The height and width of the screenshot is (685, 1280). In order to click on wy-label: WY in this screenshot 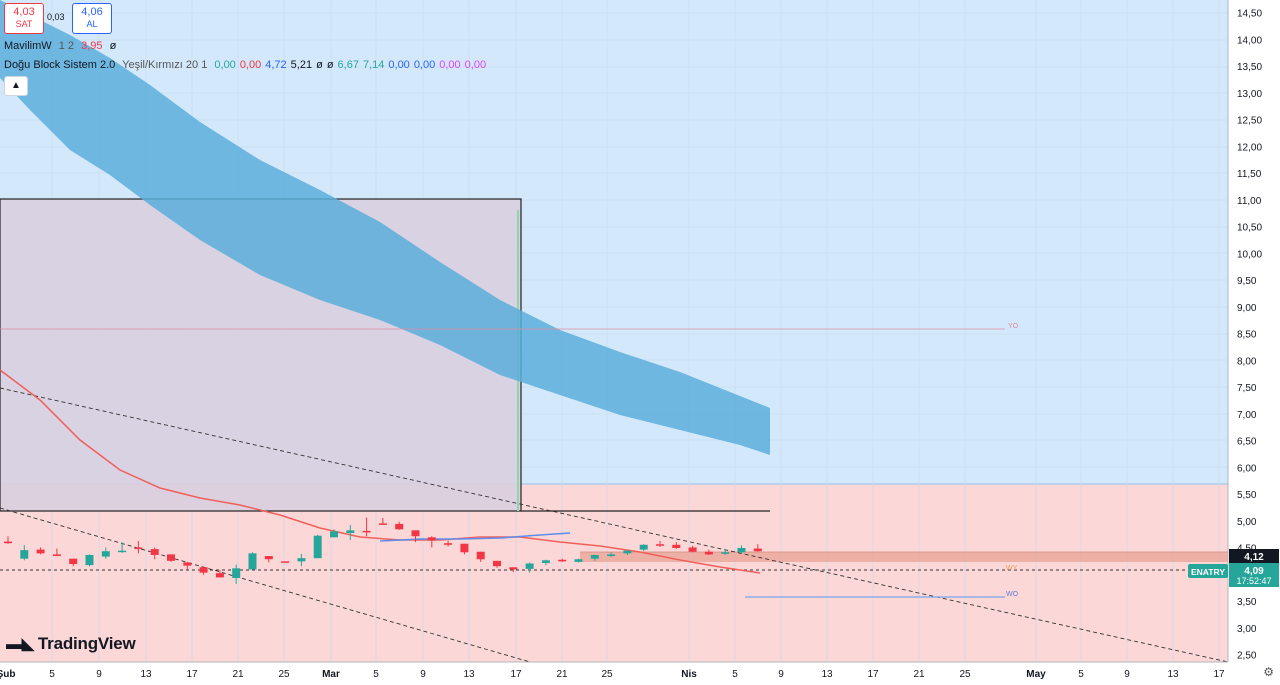, I will do `click(1012, 568)`.